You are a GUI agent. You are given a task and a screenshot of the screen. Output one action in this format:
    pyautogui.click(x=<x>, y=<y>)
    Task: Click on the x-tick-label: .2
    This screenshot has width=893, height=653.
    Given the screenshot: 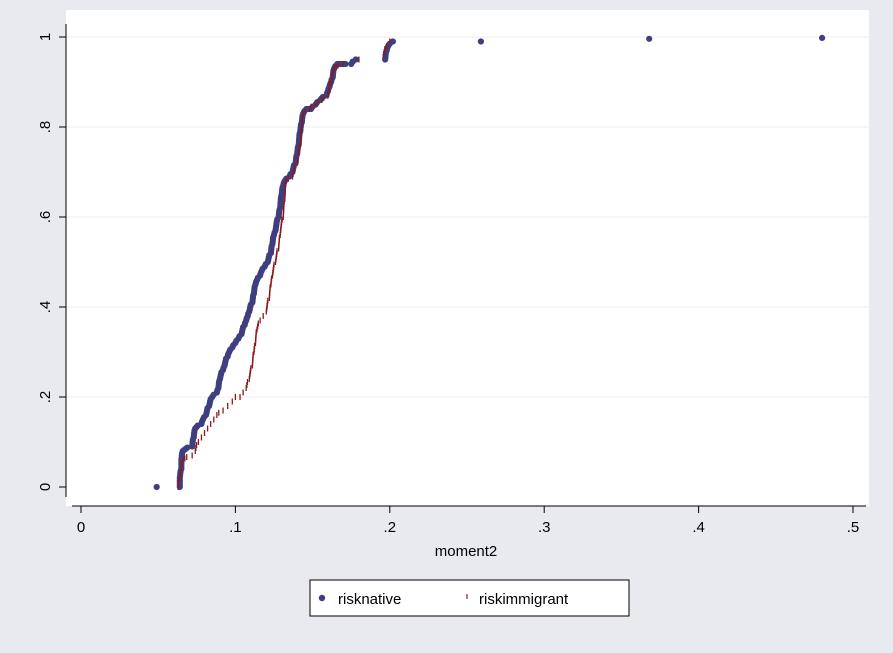 What is the action you would take?
    pyautogui.click(x=390, y=527)
    